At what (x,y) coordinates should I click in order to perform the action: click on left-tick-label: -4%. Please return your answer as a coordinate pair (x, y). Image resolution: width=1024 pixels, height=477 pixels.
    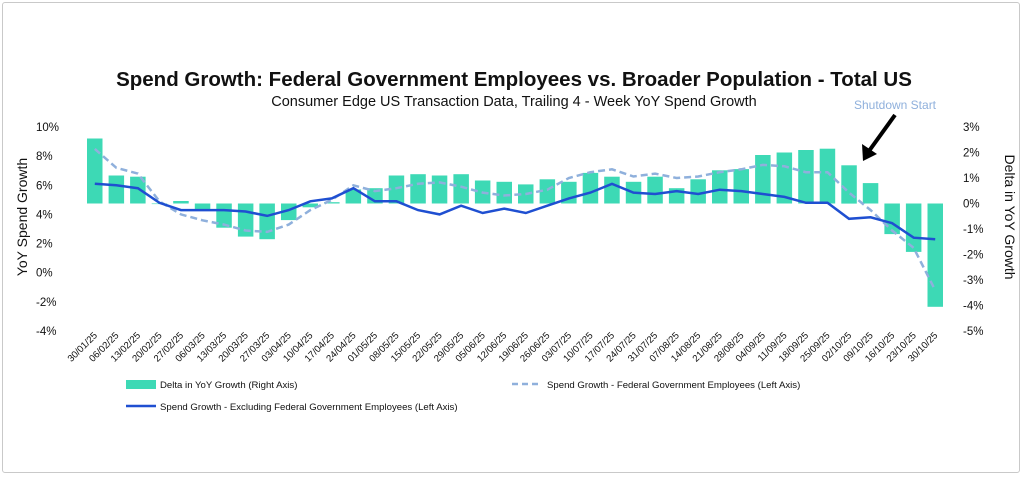
    Looking at the image, I should click on (46, 332).